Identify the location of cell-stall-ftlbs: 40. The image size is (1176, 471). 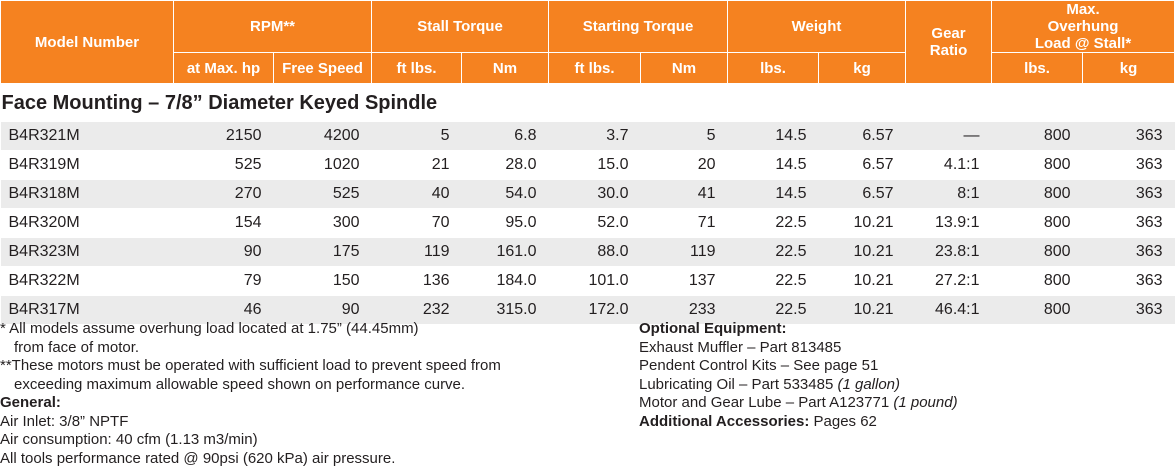
(416, 194).